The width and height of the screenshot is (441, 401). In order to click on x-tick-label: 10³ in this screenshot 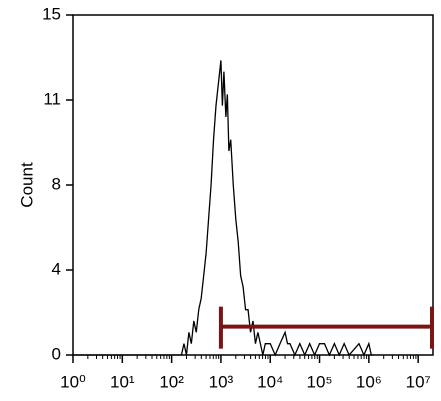, I will do `click(221, 381)`.